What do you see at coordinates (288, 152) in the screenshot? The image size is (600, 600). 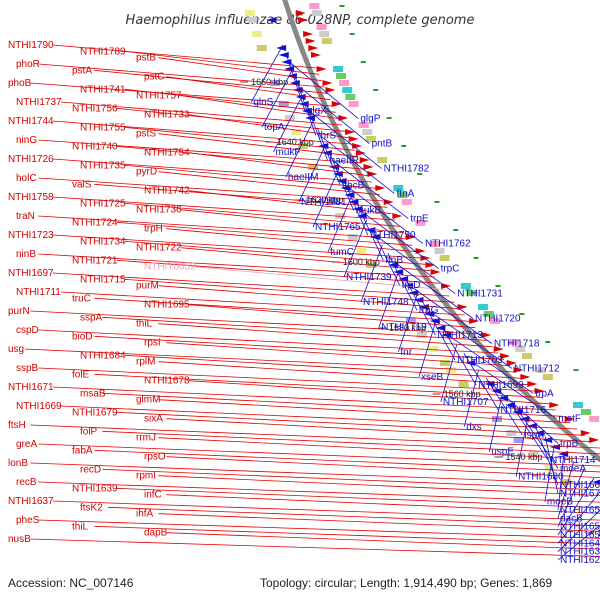 I see `gene-label-right: mukF` at bounding box center [288, 152].